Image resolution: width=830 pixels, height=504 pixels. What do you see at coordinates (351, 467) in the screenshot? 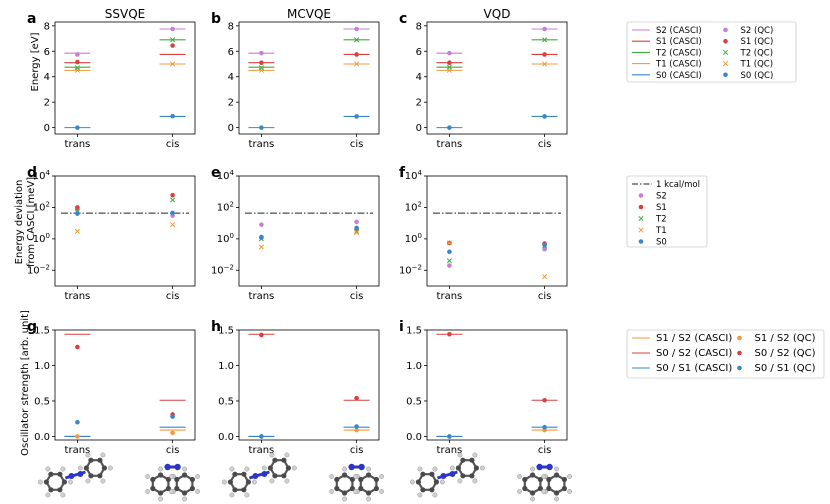
I see `cis-n1` at bounding box center [351, 467].